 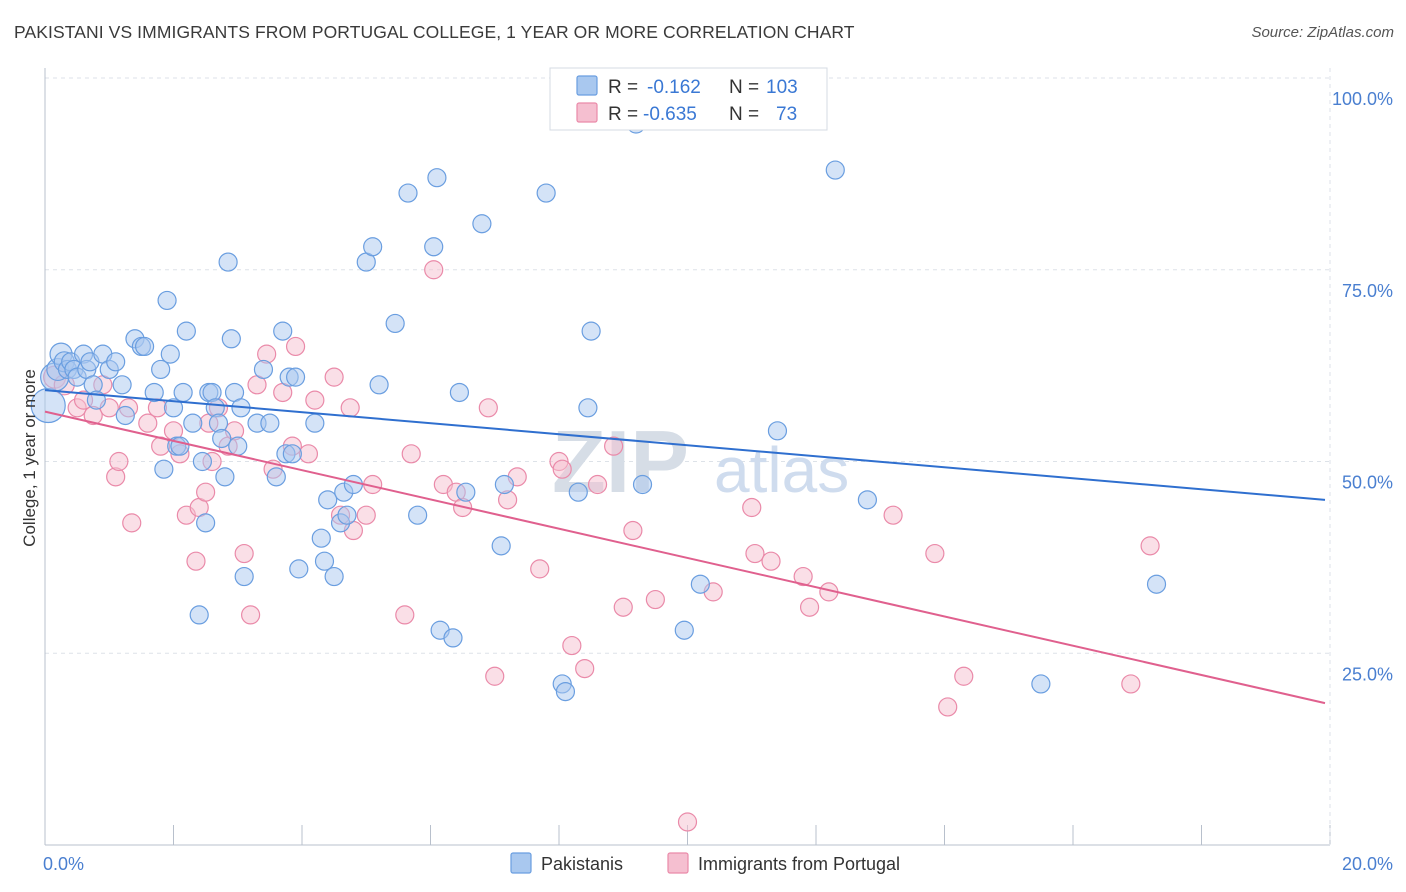 What do you see at coordinates (623, 87) in the screenshot?
I see `stats-r-label-pakistanis: R =` at bounding box center [623, 87].